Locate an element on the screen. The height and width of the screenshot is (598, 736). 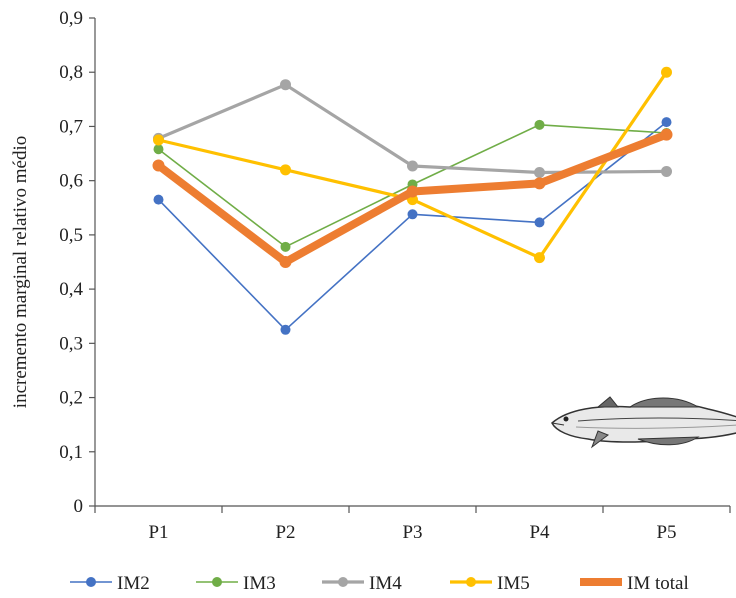
x-tick-label: P3 is located at coordinates (412, 532).